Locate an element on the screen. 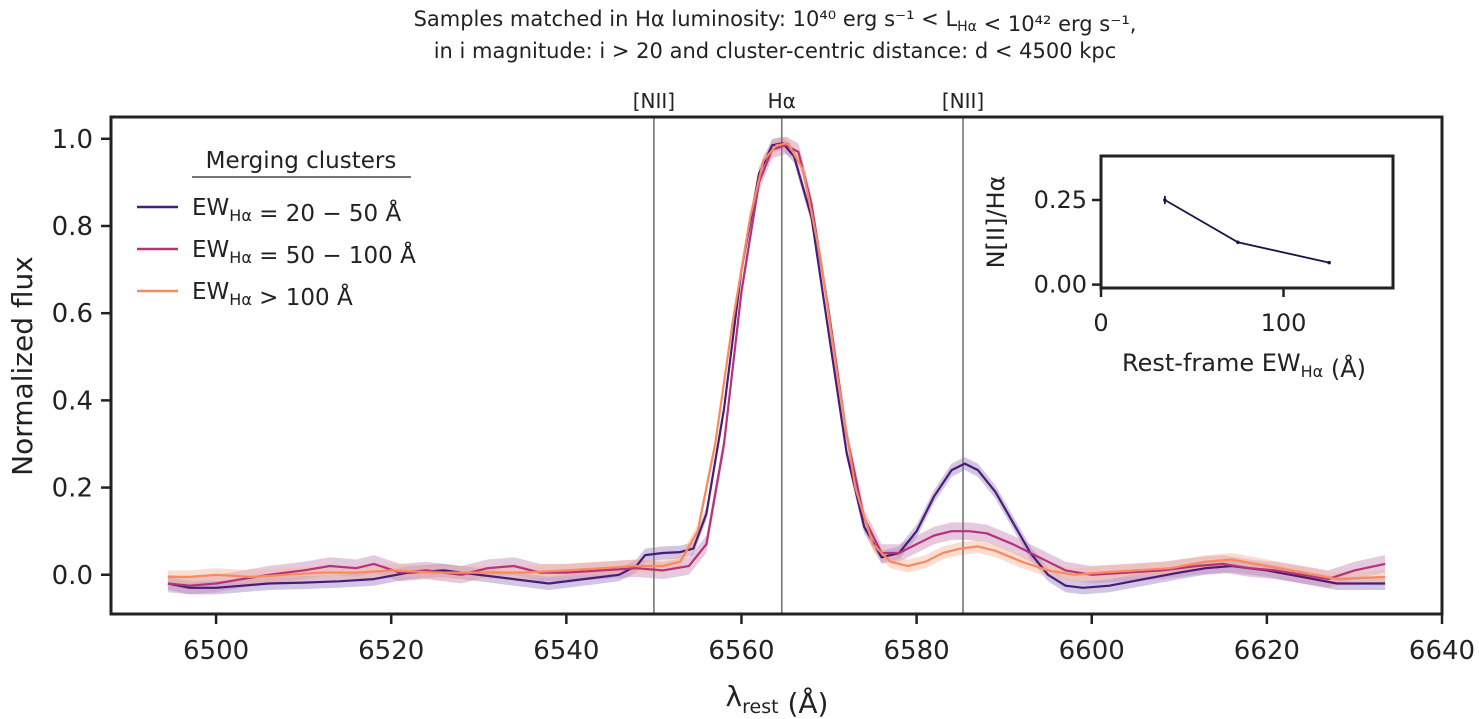 This screenshot has height=719, width=1479. x-tick-label: 6540 is located at coordinates (566, 651).